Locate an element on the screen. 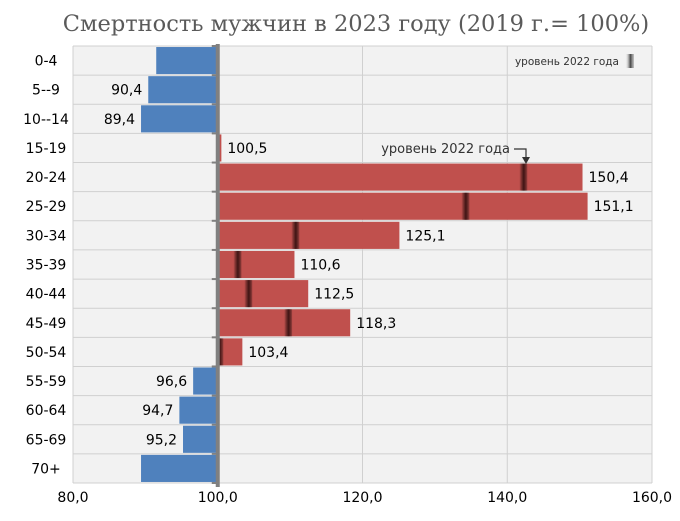 The height and width of the screenshot is (521, 680). value-label: 125,1 is located at coordinates (425, 236).